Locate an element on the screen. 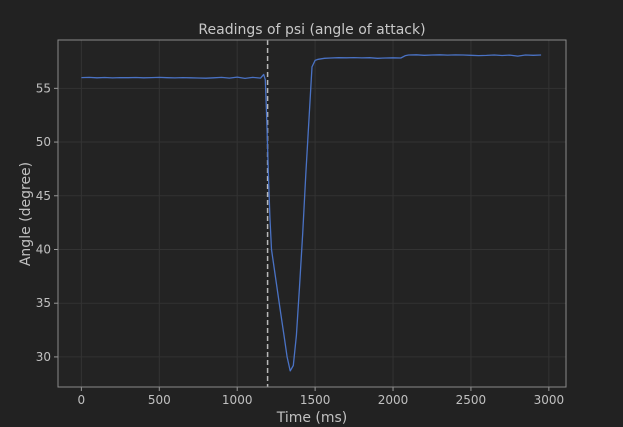 Image resolution: width=623 pixels, height=427 pixels. x-axis-label: Time (ms) is located at coordinates (312, 418).